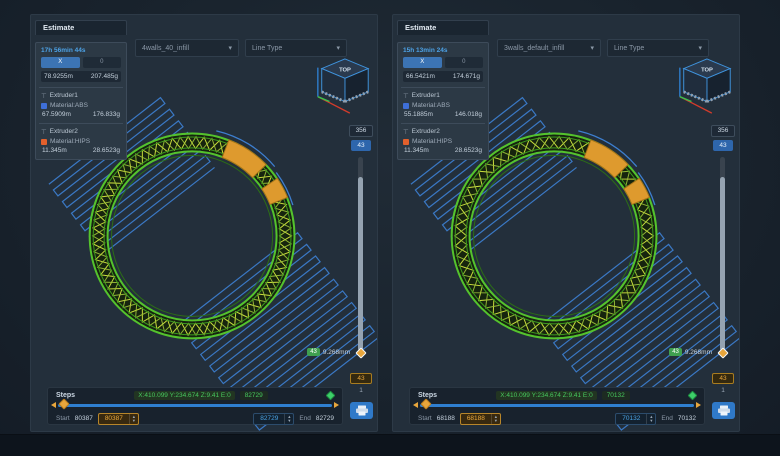 The width and height of the screenshot is (780, 456). Describe the element at coordinates (425, 131) in the screenshot. I see `extruder2-name: Extruder2` at that location.